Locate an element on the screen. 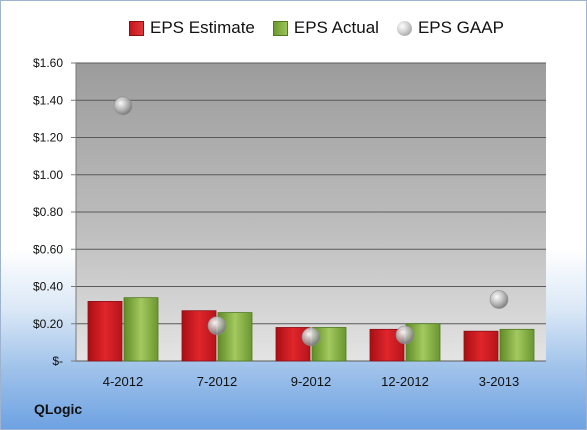  bars is located at coordinates (311, 329).